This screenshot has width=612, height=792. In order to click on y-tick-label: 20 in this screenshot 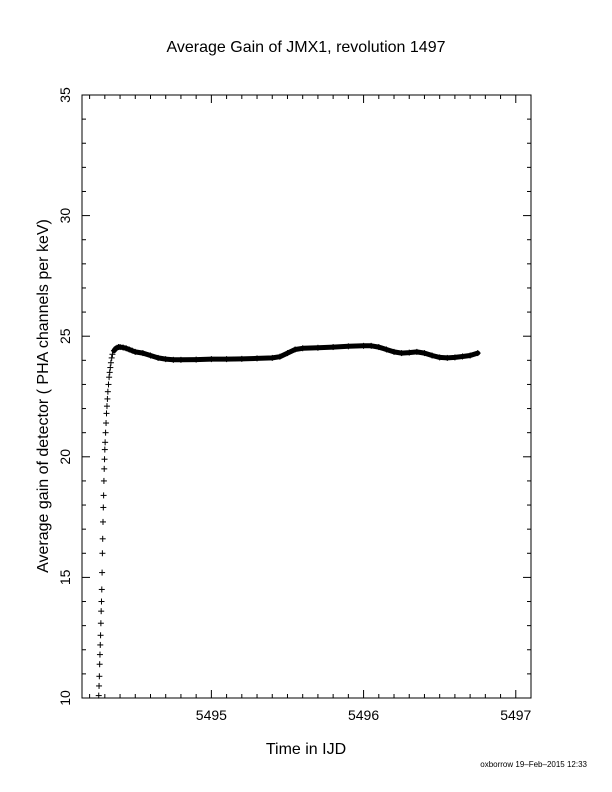, I will do `click(65, 457)`.